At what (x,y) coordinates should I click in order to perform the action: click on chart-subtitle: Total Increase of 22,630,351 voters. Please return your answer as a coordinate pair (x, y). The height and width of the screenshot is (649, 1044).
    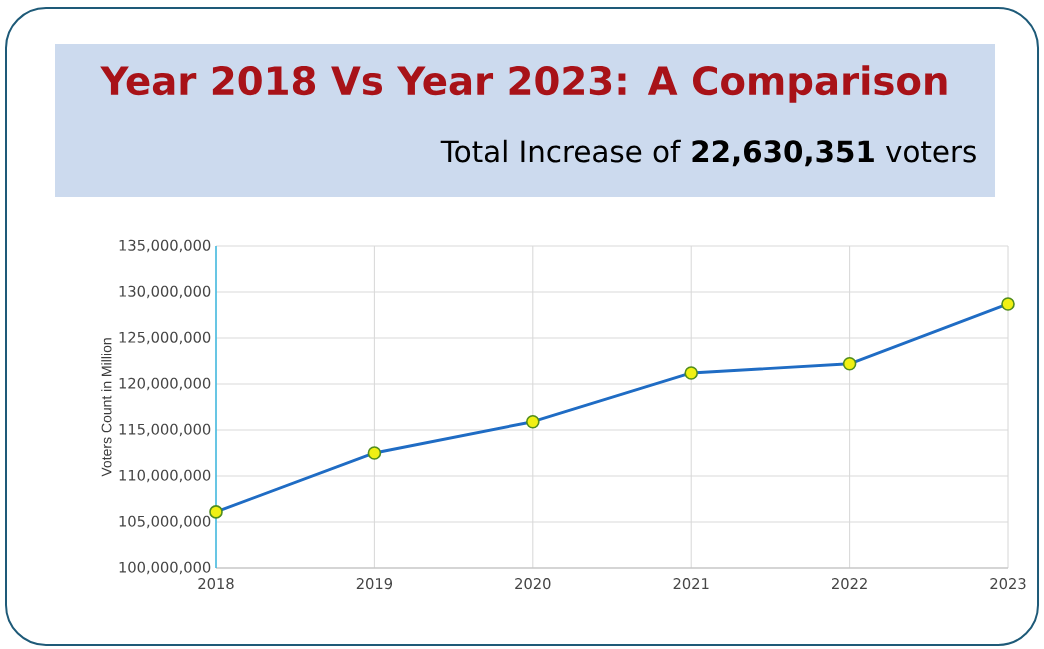
    Looking at the image, I should click on (708, 153).